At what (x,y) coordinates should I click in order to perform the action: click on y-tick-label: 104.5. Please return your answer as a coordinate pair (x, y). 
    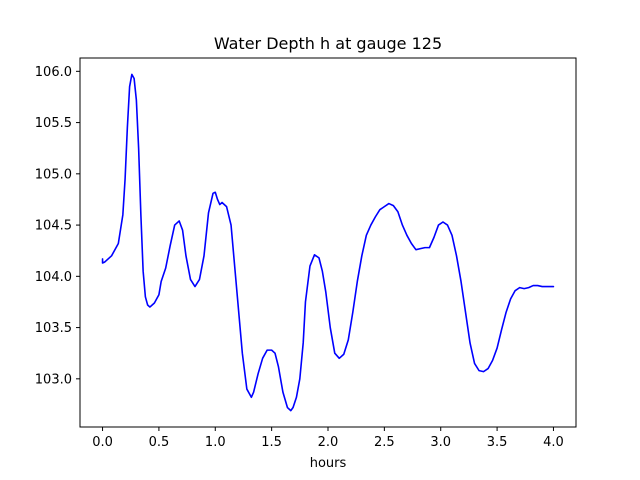
    Looking at the image, I should click on (53, 226).